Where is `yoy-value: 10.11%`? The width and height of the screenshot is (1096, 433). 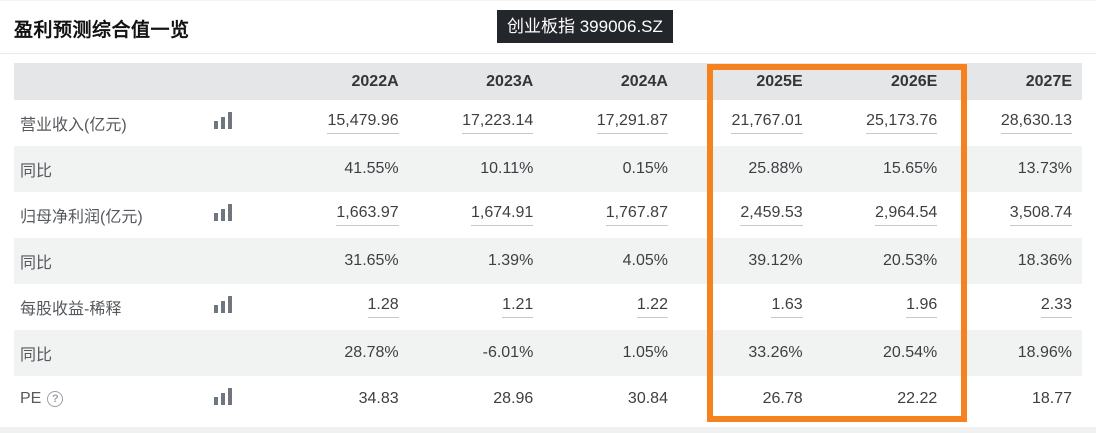
yoy-value: 10.11% is located at coordinates (476, 169).